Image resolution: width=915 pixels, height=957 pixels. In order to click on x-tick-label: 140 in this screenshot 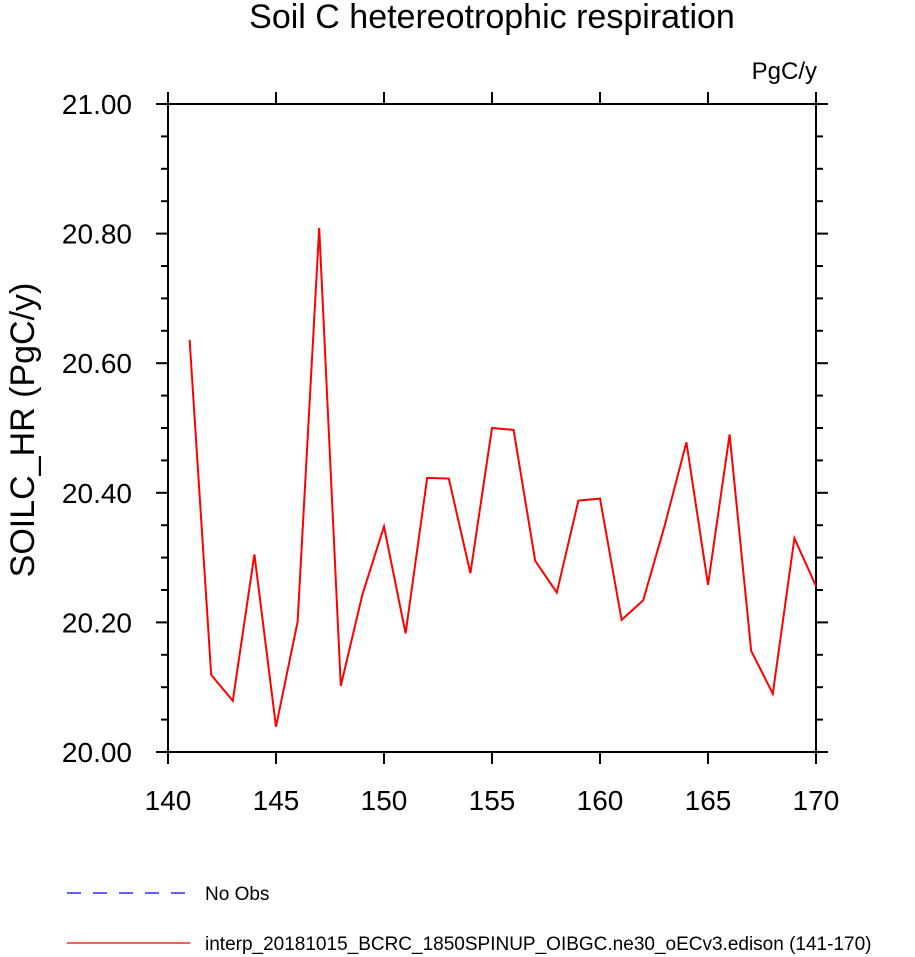, I will do `click(168, 800)`.